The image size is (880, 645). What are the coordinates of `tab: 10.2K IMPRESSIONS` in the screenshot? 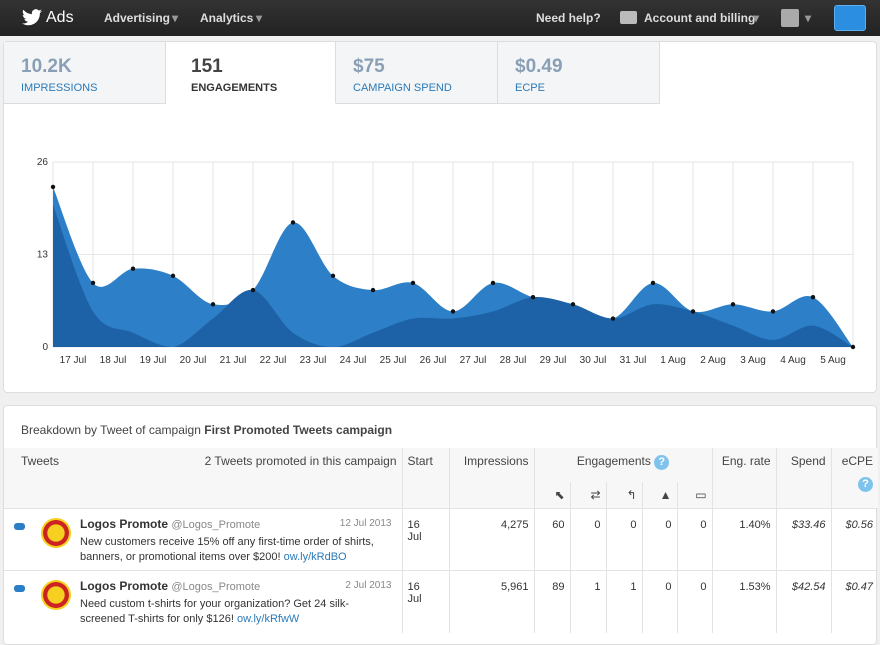 It's located at (85, 73).